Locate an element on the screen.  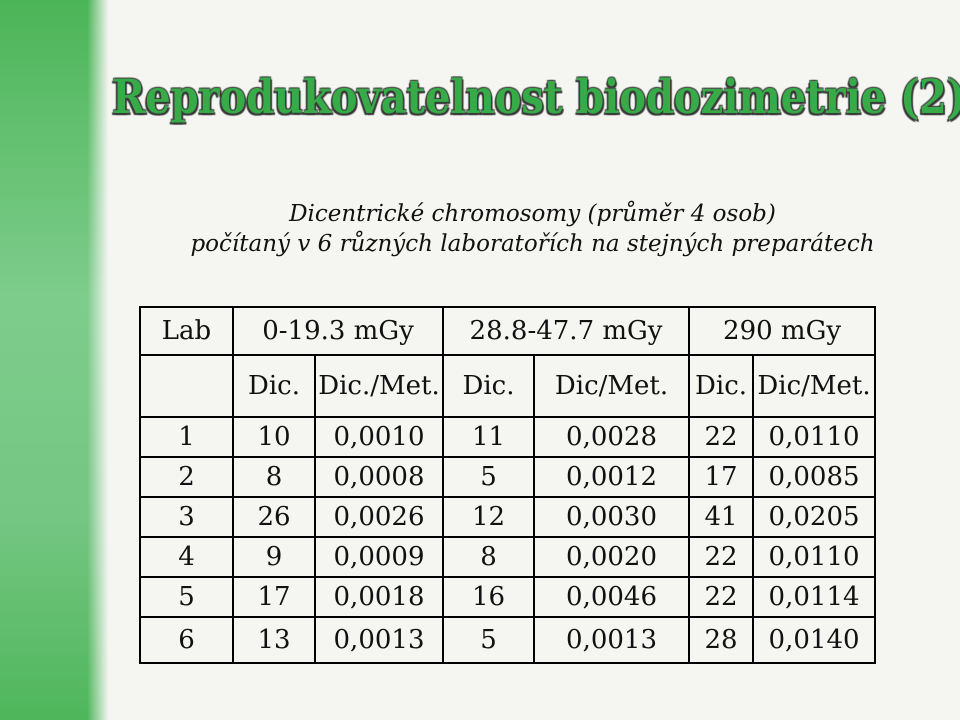
slide-title: Reprodukovatelnost biodozimetrie (2) is located at coordinates (536, 97).